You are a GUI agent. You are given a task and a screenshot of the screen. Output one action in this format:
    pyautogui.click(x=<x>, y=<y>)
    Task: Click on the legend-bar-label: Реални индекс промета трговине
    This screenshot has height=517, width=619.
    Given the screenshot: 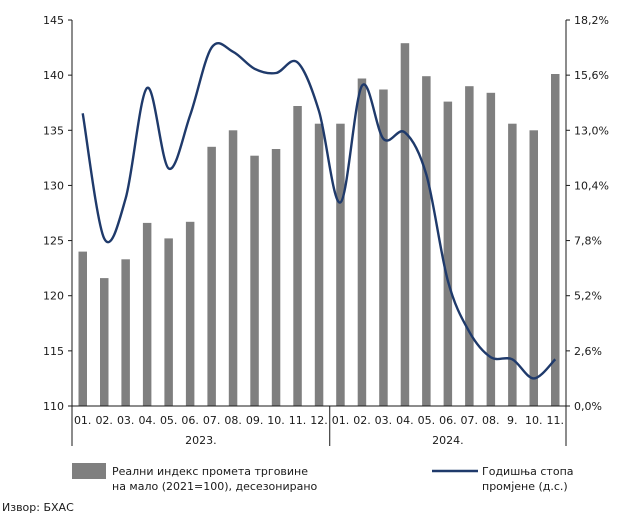 What is the action you would take?
    pyautogui.click(x=210, y=471)
    